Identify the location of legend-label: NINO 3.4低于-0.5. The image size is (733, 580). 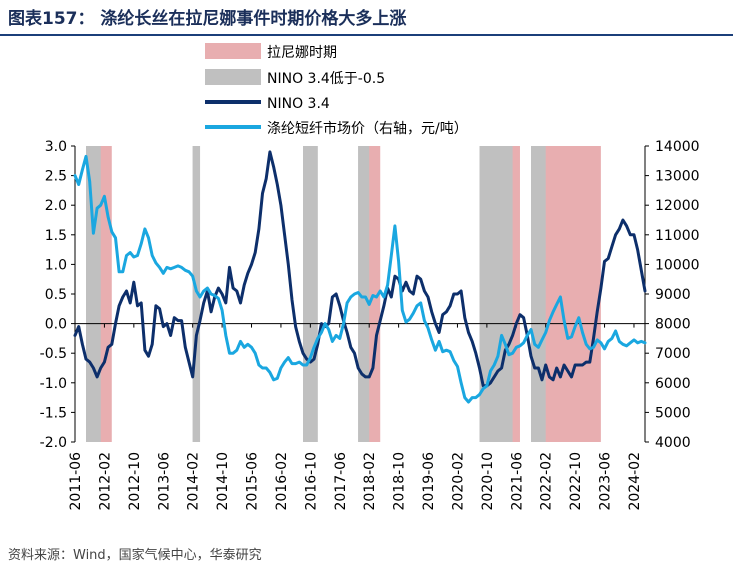
(326, 79).